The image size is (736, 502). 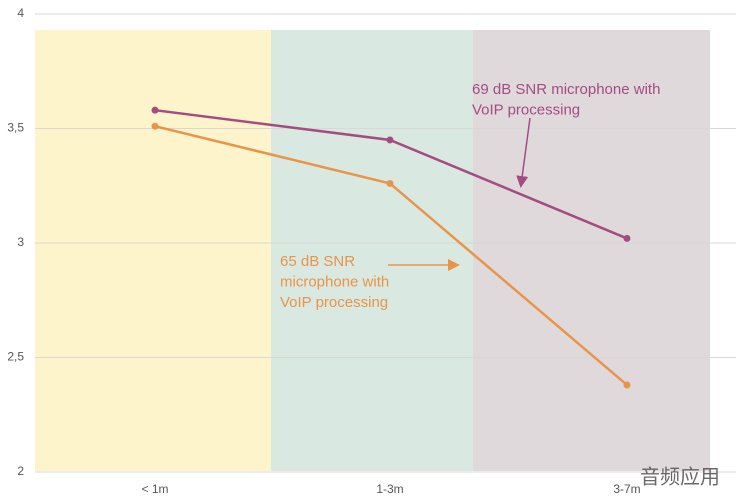 What do you see at coordinates (523, 152) in the screenshot?
I see `arrow` at bounding box center [523, 152].